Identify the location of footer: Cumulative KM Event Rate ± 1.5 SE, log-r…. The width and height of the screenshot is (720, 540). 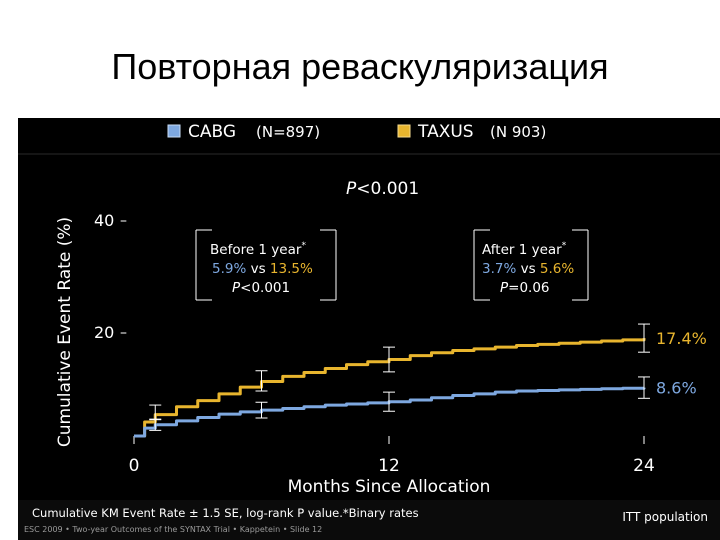
(369, 520).